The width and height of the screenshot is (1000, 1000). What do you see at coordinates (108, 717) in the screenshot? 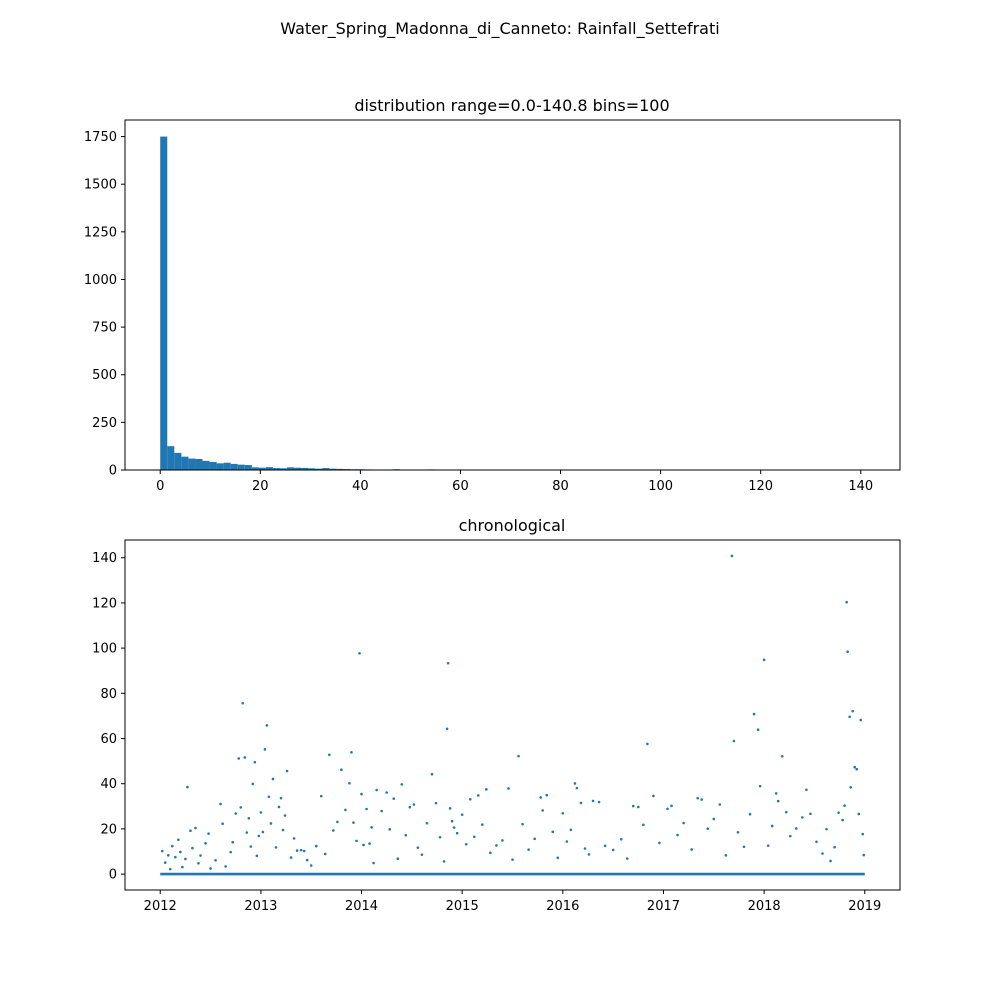
I see `scatter-y-ticks: 0 20 40 60 80 100 120 140` at bounding box center [108, 717].